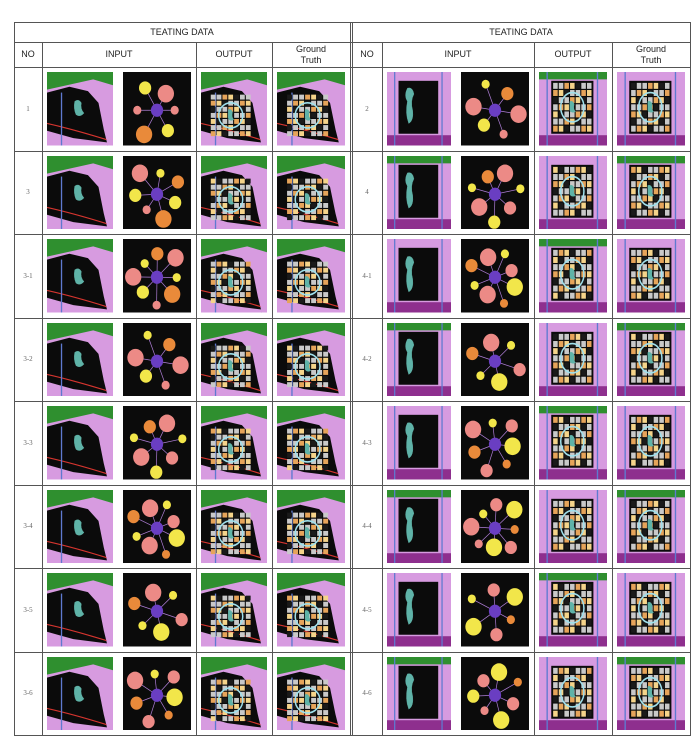 Image resolution: width=696 pixels, height=739 pixels. I want to click on row-number-left: 3-1, so click(28, 275).